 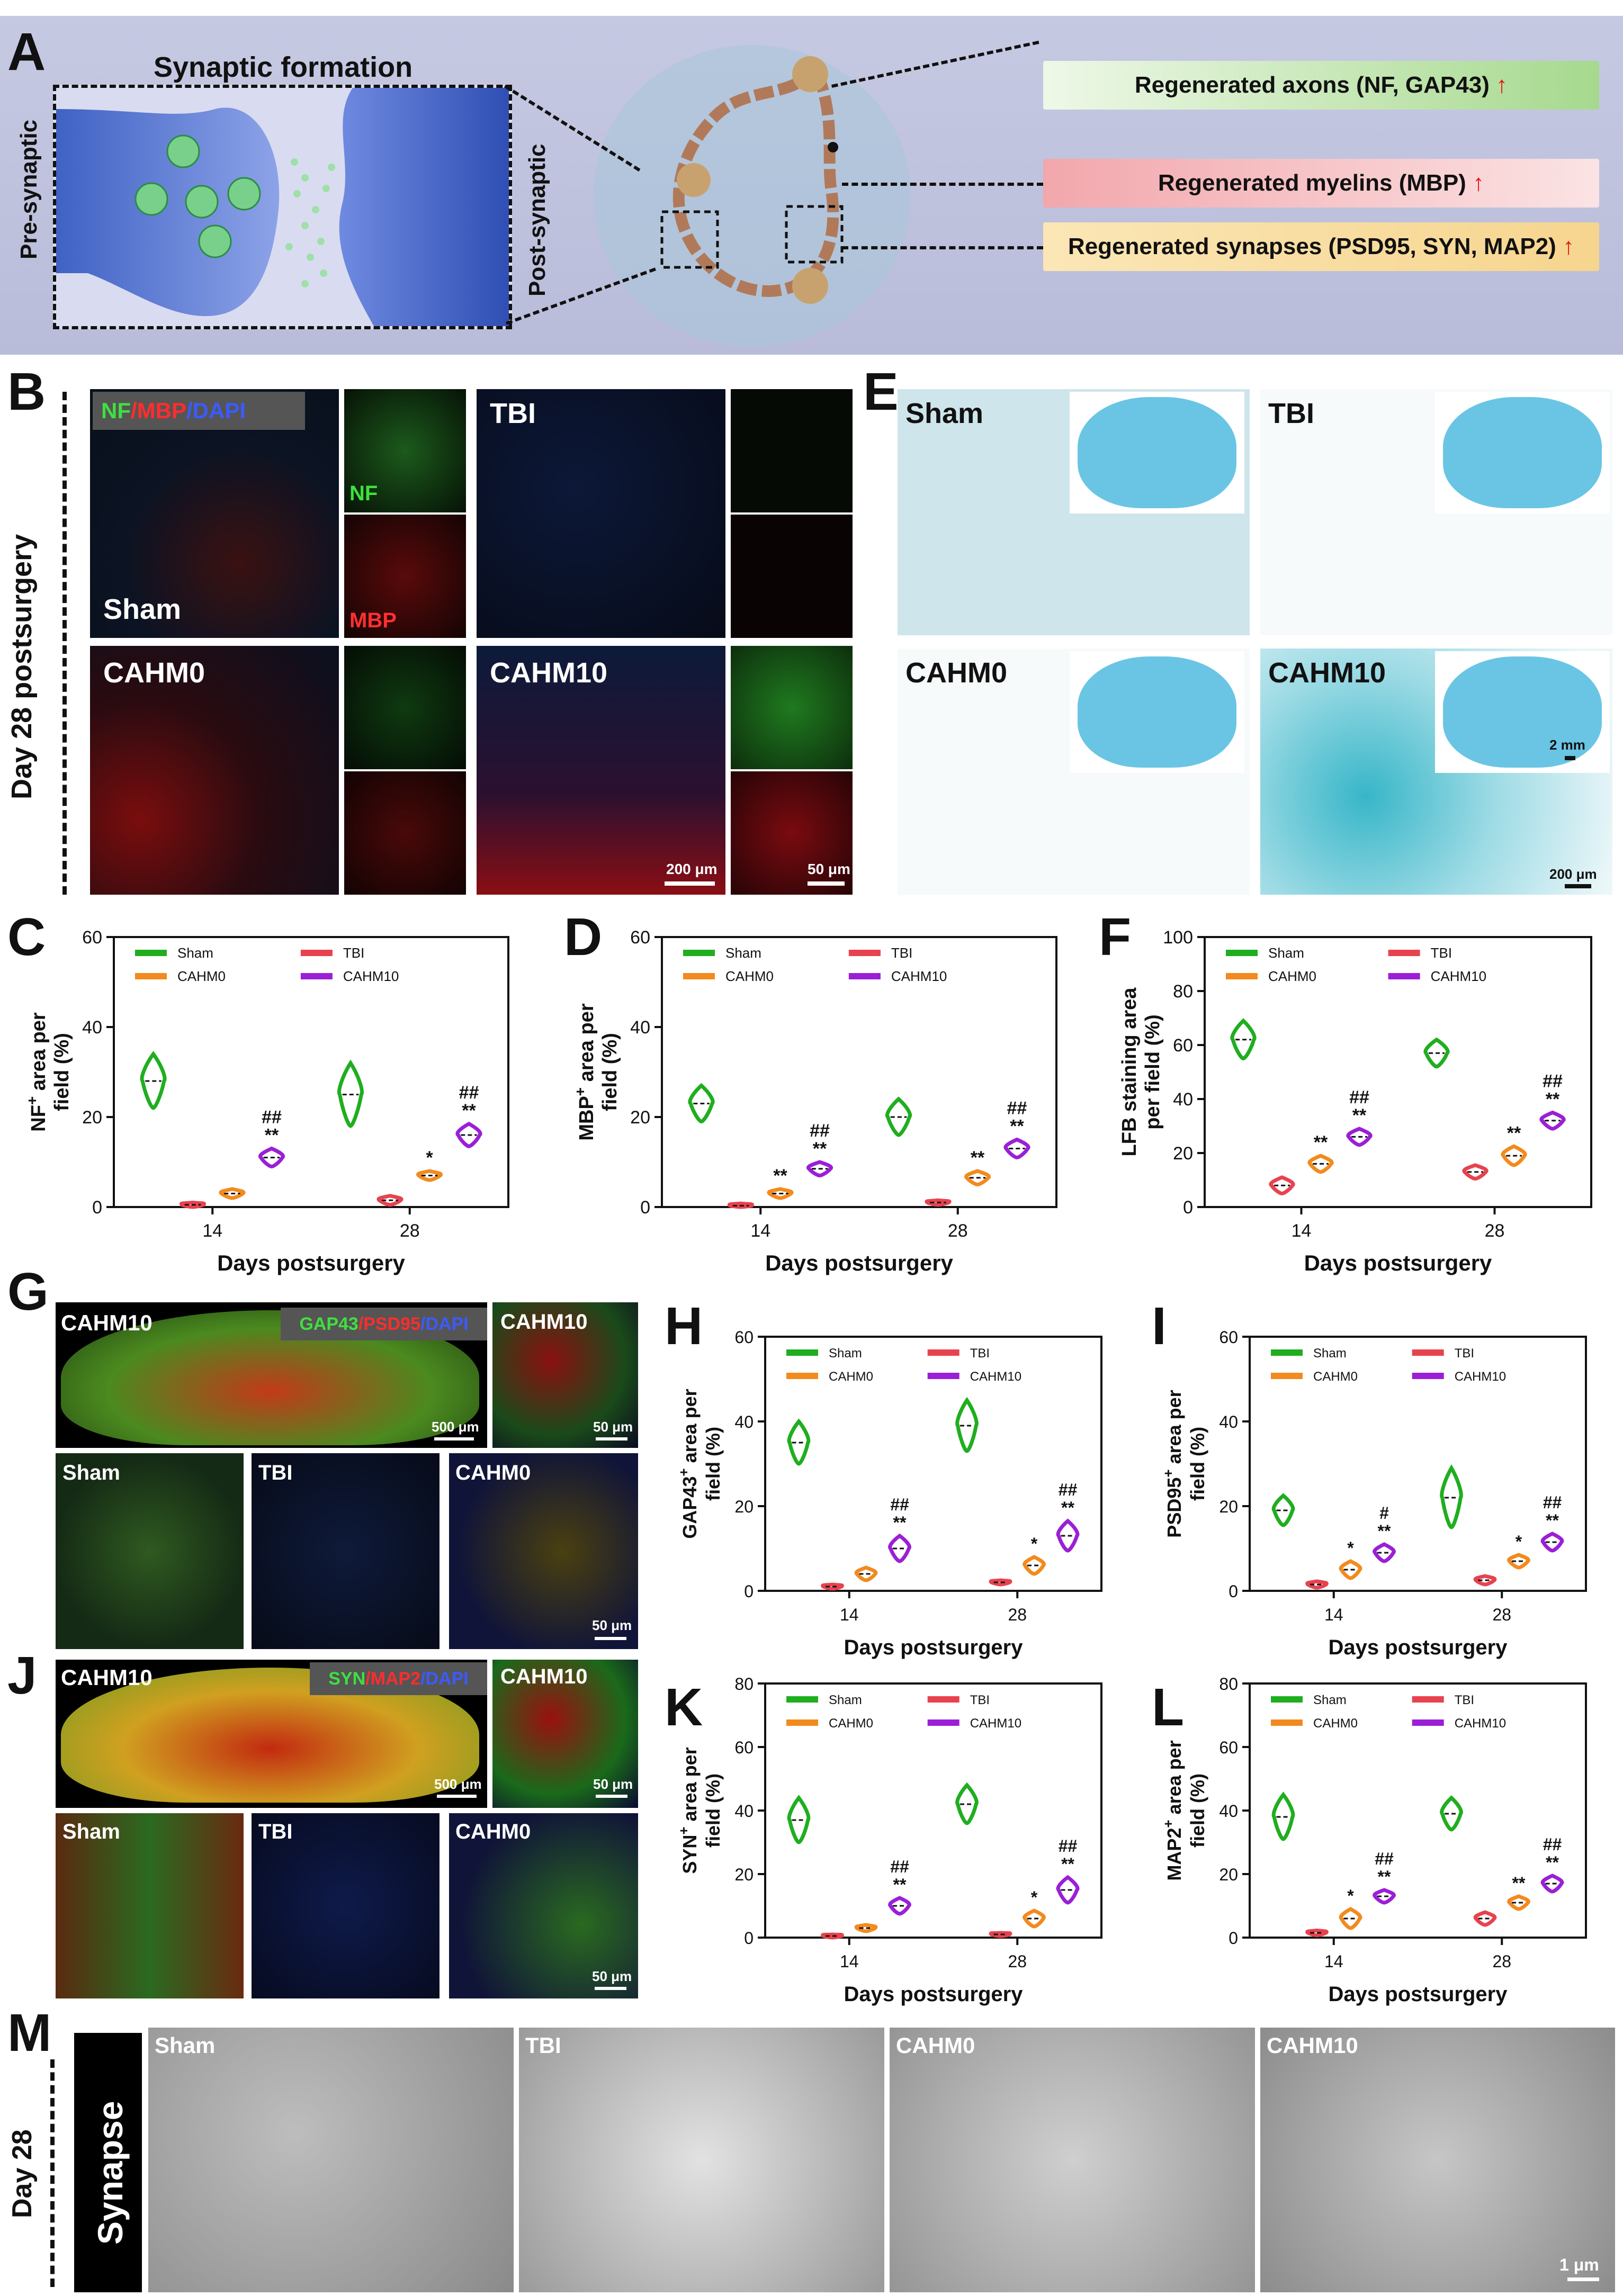 I want to click on m-sham-label: Sham, so click(x=185, y=2046).